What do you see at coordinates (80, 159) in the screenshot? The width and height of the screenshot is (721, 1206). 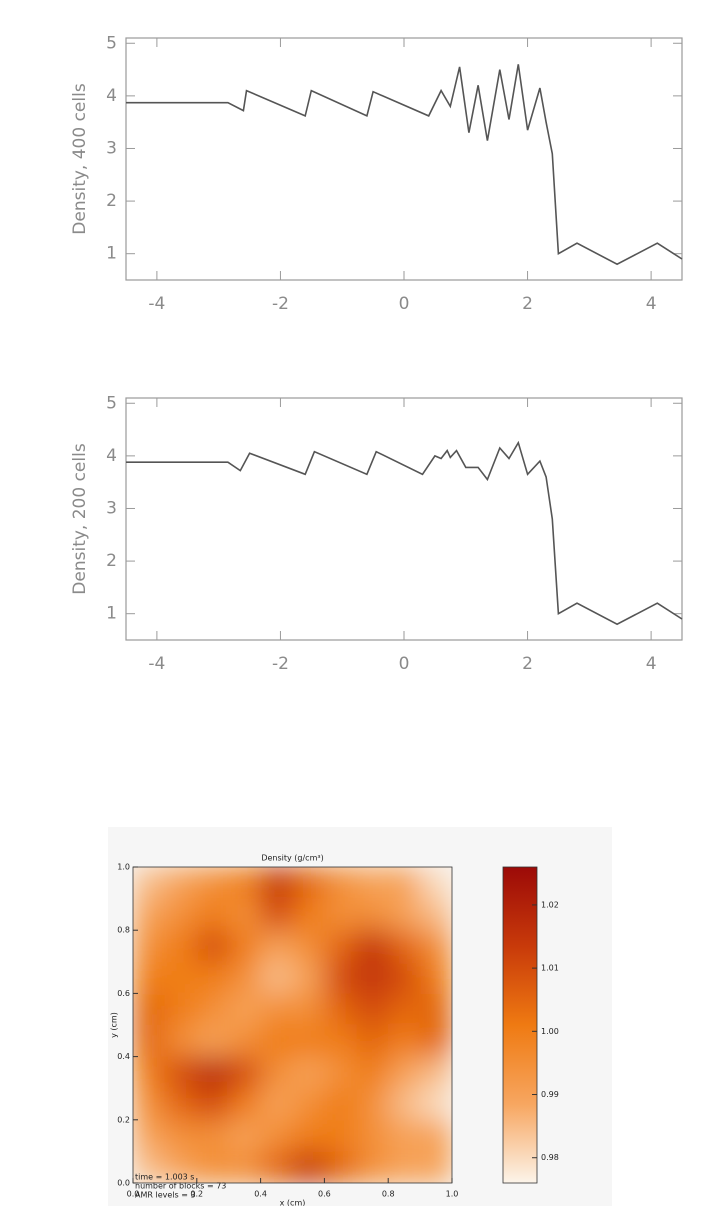 I see `y-axis-label: Density, 400 cells` at bounding box center [80, 159].